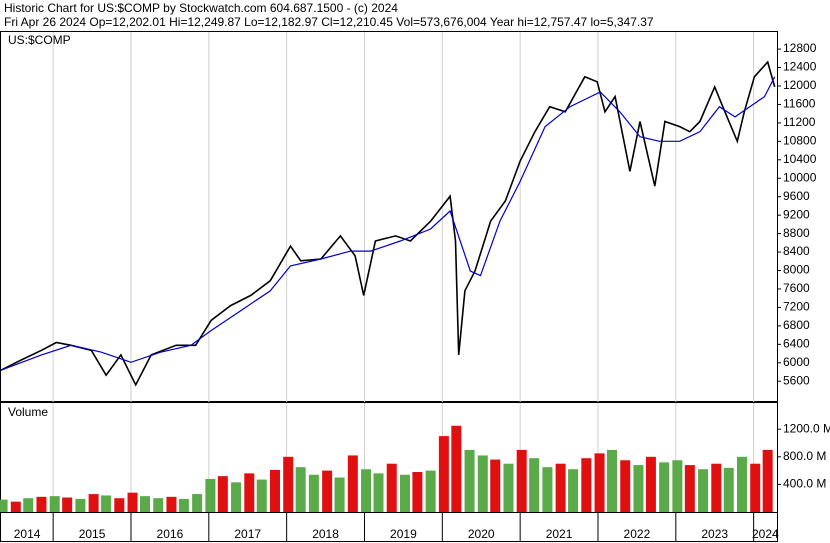 This screenshot has width=830, height=543. Describe the element at coordinates (799, 104) in the screenshot. I see `y-tick-label: 11600` at that location.